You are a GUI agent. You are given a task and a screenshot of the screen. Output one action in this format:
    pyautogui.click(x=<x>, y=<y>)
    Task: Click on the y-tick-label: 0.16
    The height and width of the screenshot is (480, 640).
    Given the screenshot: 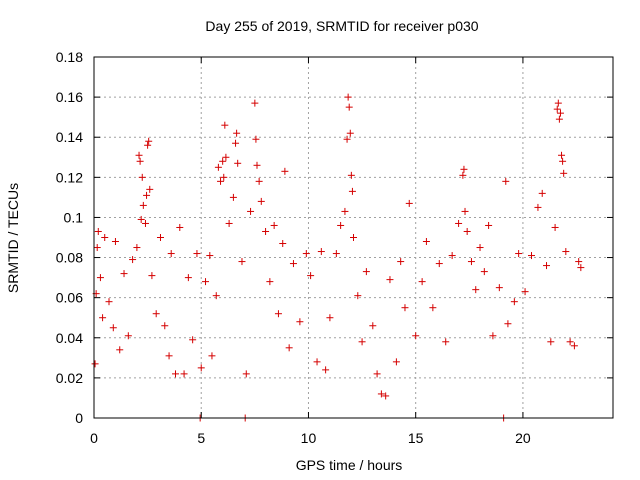 What is the action you would take?
    pyautogui.click(x=69, y=97)
    